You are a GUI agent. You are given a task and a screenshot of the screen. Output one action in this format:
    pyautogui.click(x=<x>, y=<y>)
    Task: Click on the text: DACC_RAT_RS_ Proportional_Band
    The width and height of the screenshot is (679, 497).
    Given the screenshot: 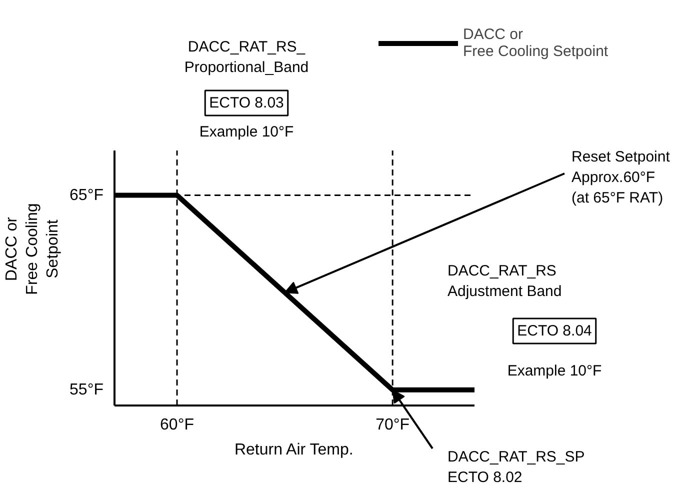 What is the action you would take?
    pyautogui.click(x=246, y=57)
    